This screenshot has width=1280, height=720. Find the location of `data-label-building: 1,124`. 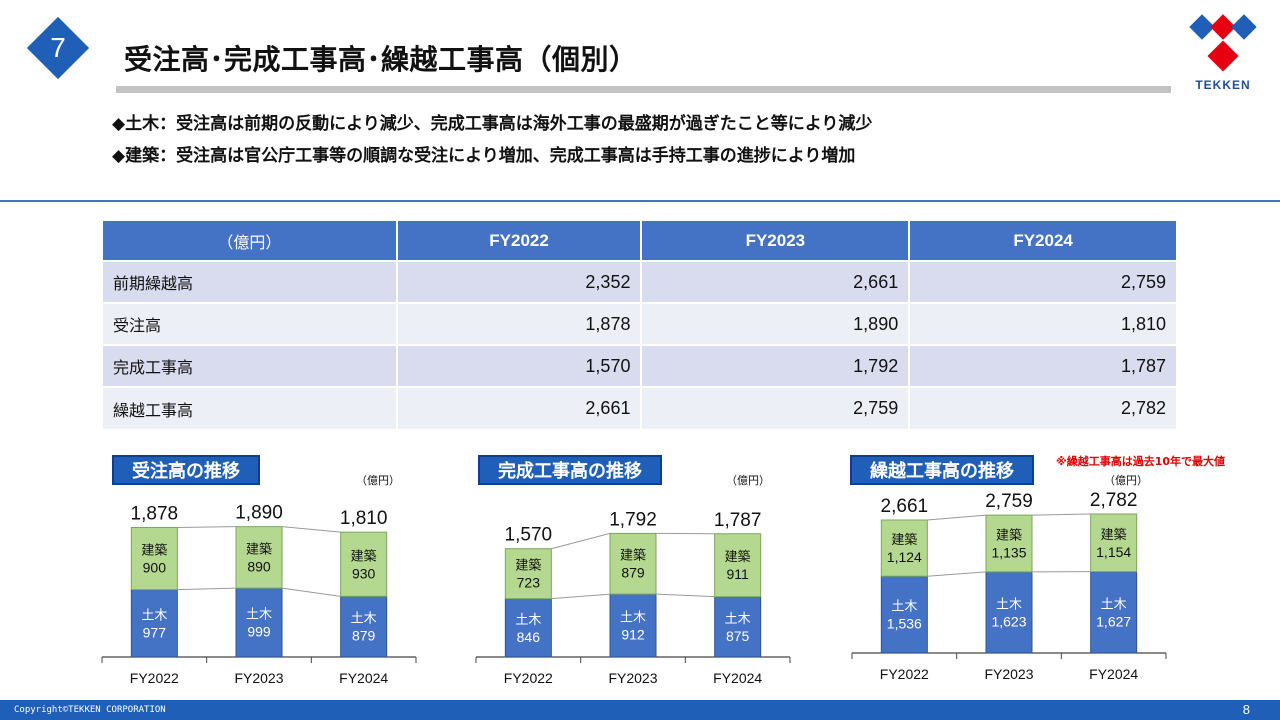

data-label-building: 1,124 is located at coordinates (904, 557).